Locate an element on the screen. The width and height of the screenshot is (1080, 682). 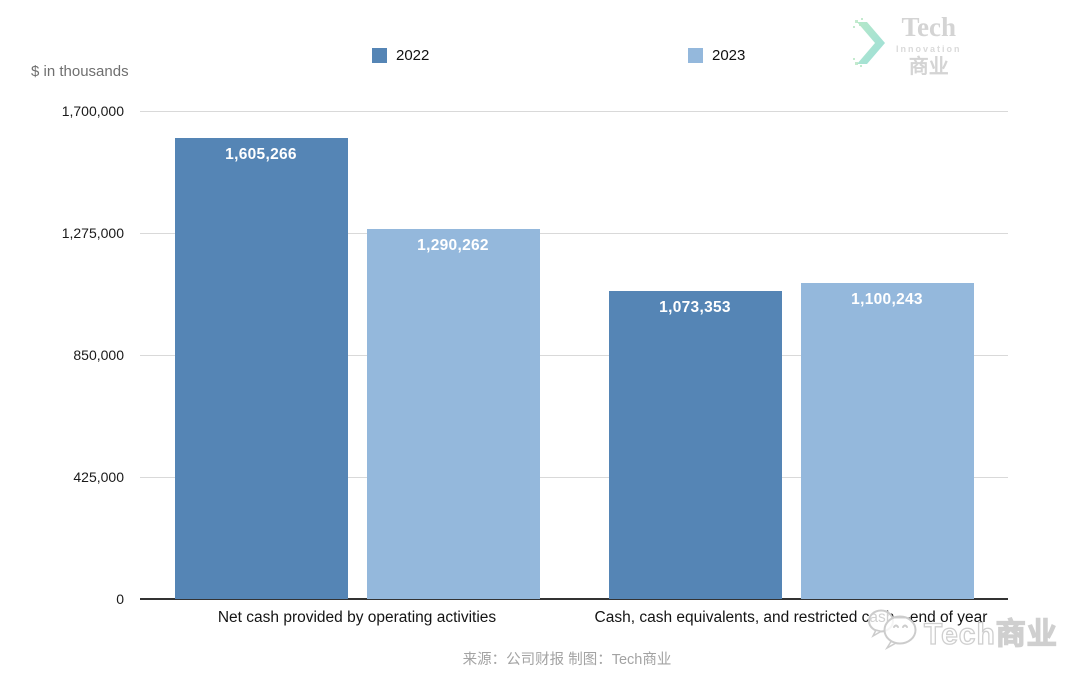
brand-logo: Tech Innovation 商业 is located at coordinates (907, 45).